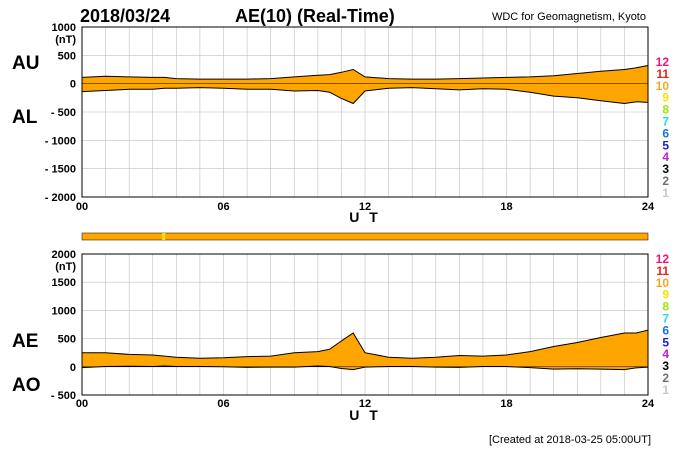  Describe the element at coordinates (365, 368) in the screenshot. I see `series-line-ao` at that location.